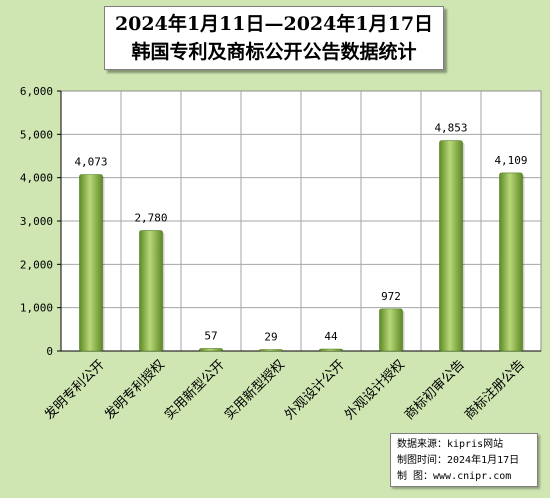 Image resolution: width=550 pixels, height=498 pixels. I want to click on x-tick-label: 实用新型公开, so click(194, 390).